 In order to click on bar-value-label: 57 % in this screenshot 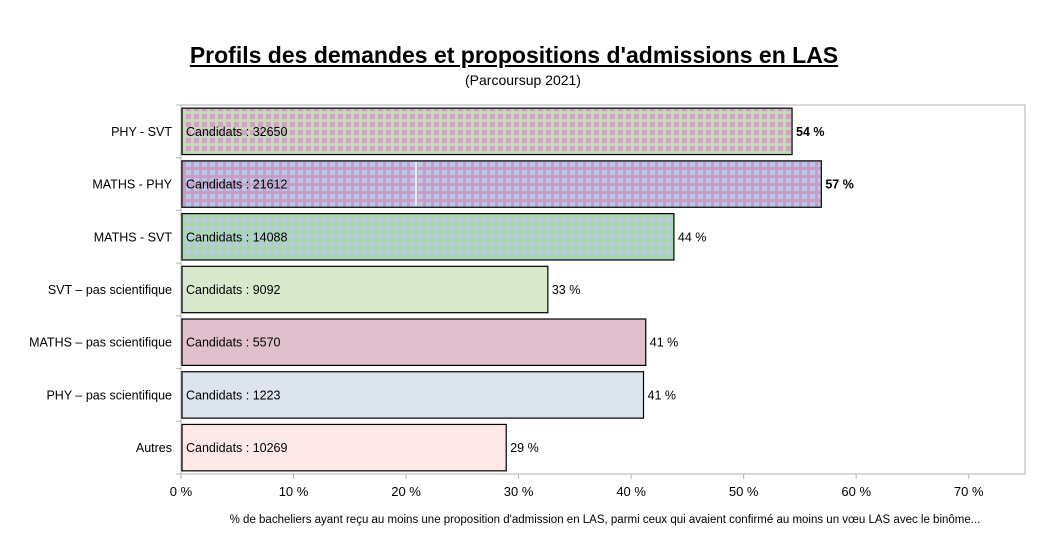, I will do `click(839, 185)`.